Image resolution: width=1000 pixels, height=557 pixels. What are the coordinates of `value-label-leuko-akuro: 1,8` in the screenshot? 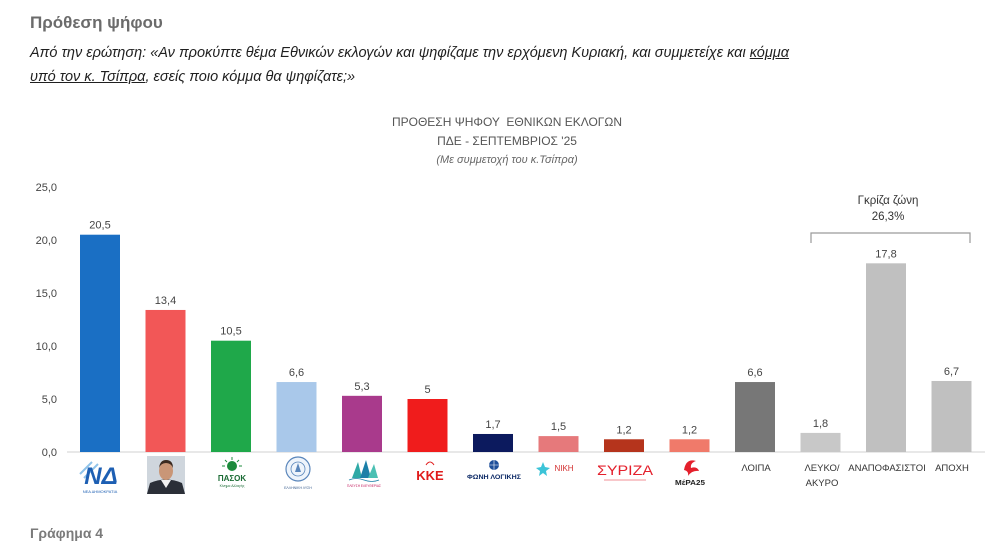 It's located at (820, 424).